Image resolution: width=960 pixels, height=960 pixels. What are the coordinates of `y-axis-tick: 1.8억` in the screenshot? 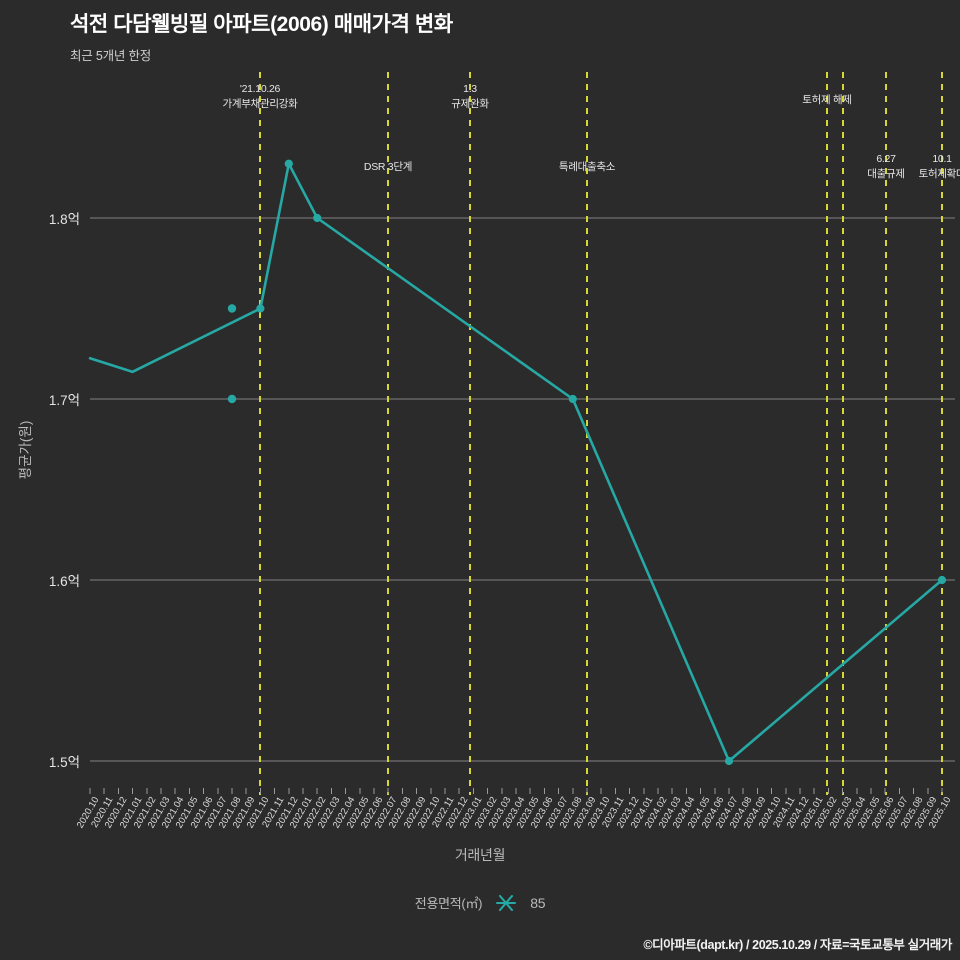 It's located at (64, 219).